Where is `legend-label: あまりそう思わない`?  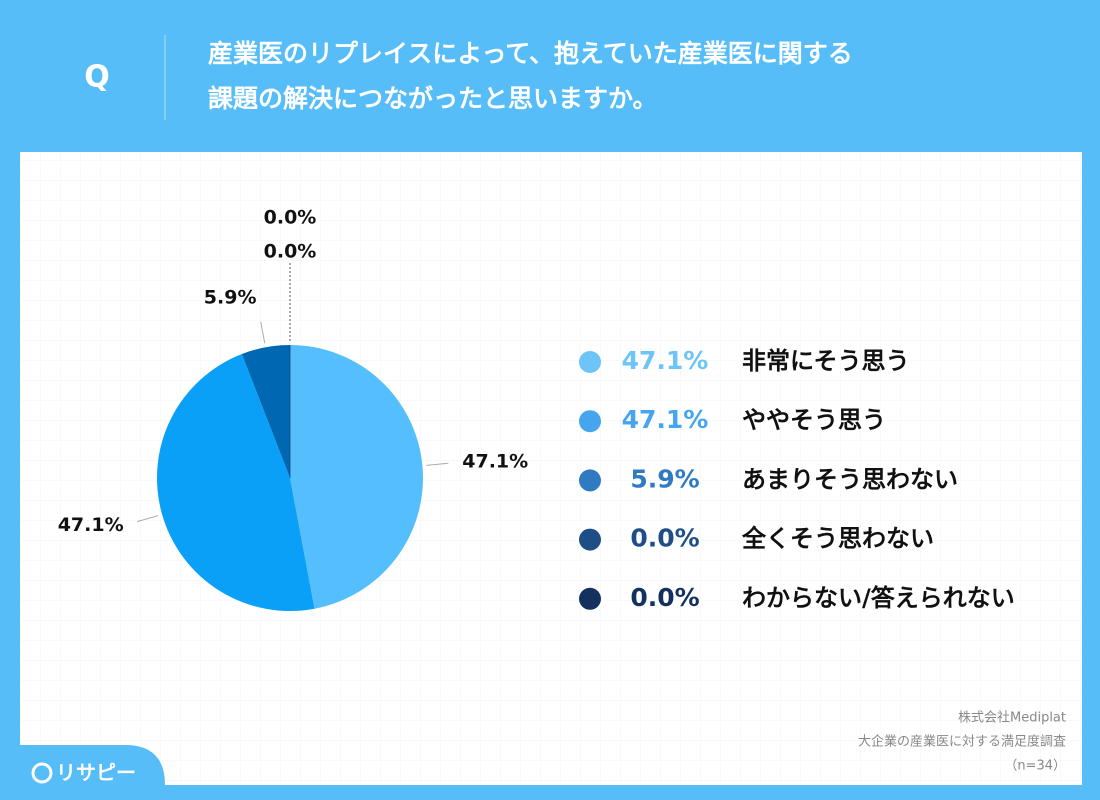 legend-label: あまりそう思わない is located at coordinates (850, 479).